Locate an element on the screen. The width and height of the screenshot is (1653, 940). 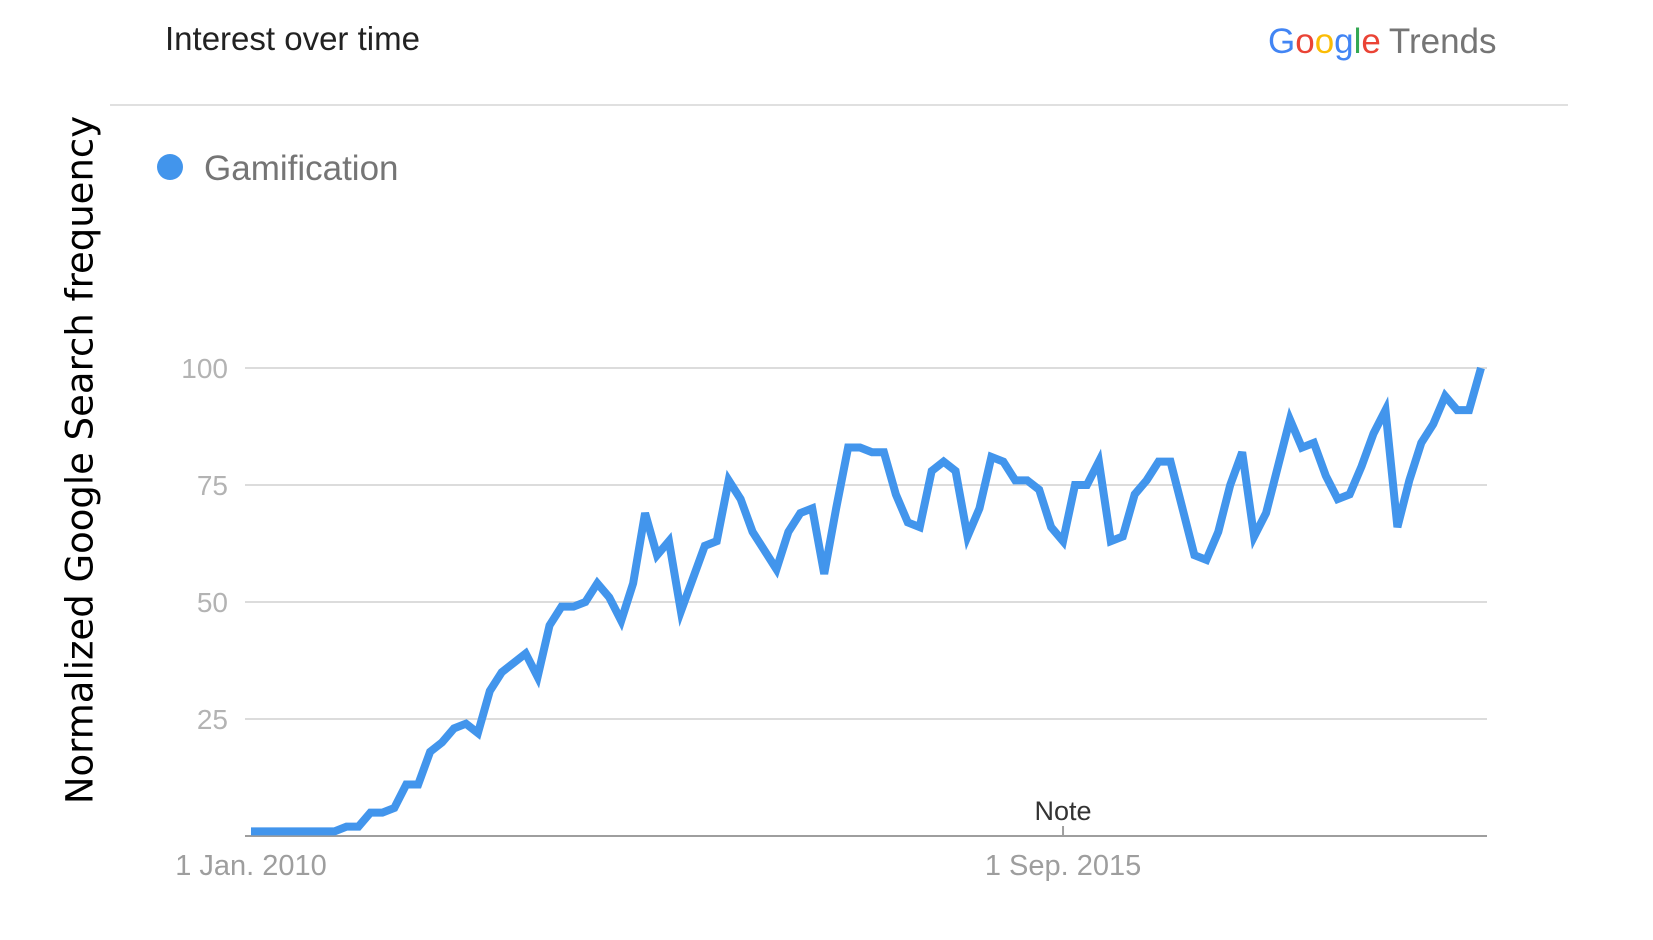
x-tick-label: 1 Sep. 2015 is located at coordinates (1063, 866).